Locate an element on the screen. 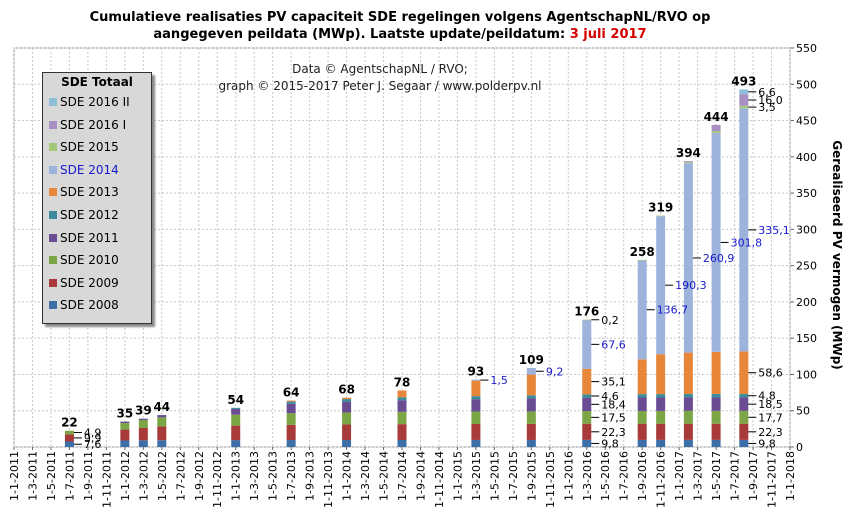  annotation-label: 136,7 is located at coordinates (673, 310).